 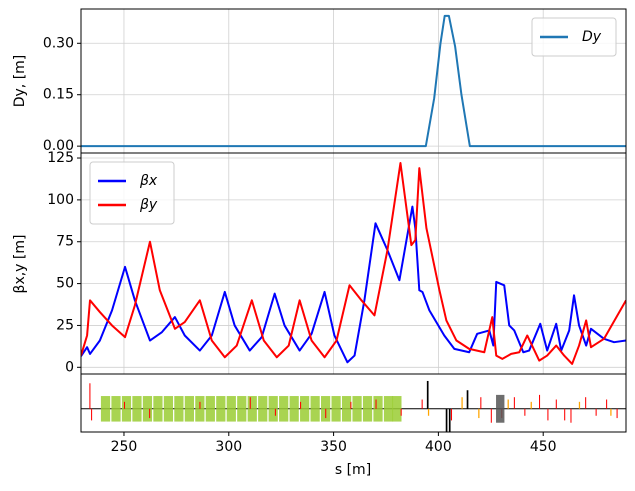 What do you see at coordinates (60, 158) in the screenshot?
I see `y-tick-label: 125` at bounding box center [60, 158].